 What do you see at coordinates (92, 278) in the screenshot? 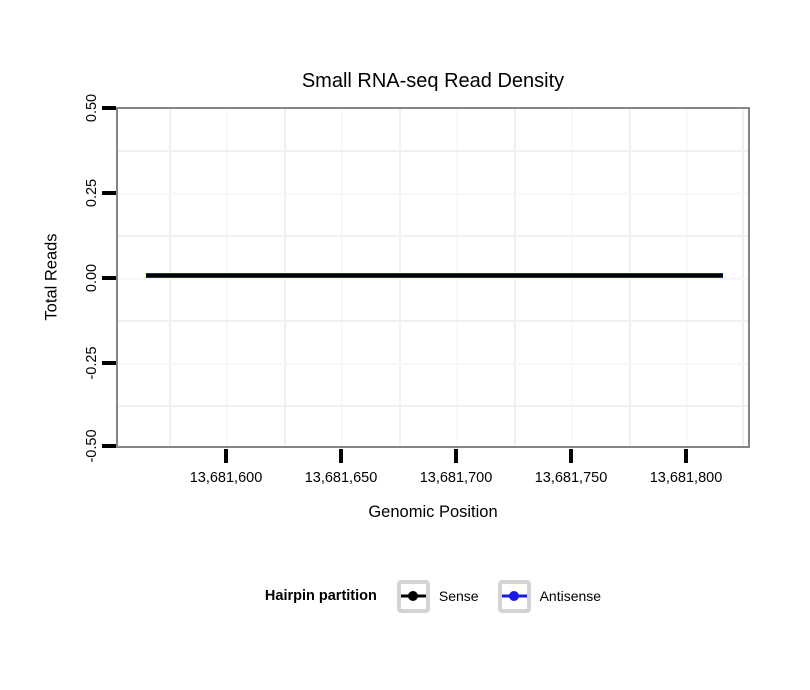
I see `y-tick-label: 0.00` at bounding box center [92, 278].